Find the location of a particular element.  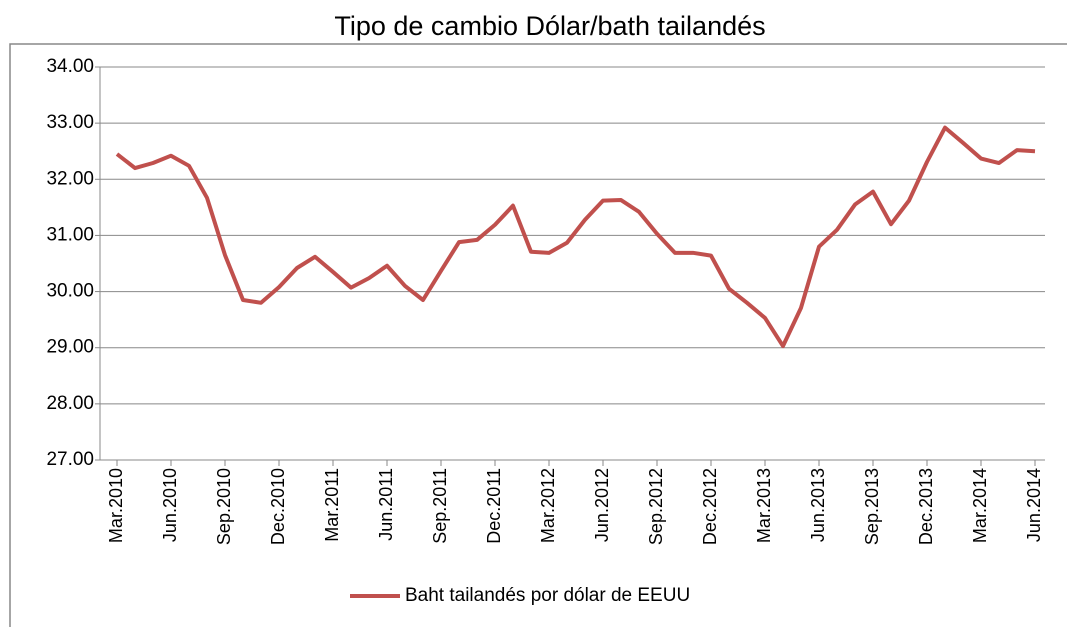

x-tick-label: Jun.2011 is located at coordinates (386, 504).